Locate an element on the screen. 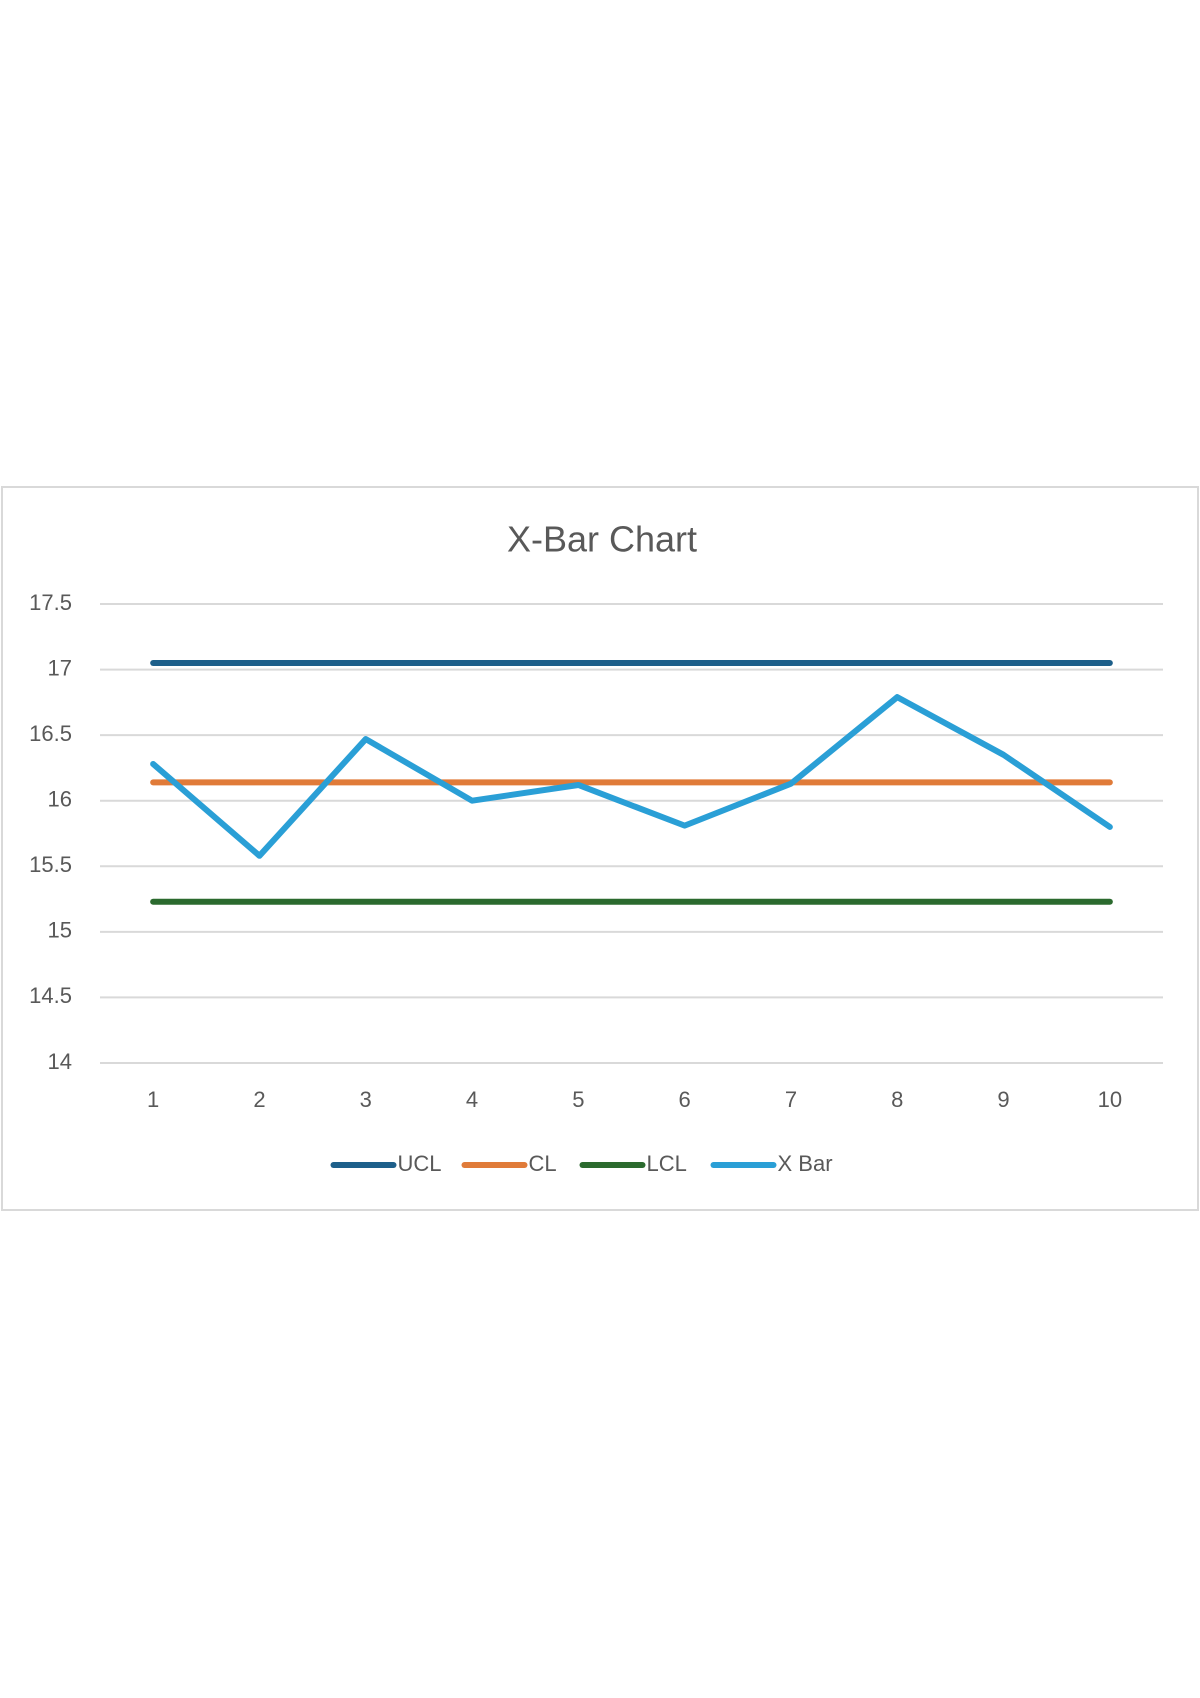 This screenshot has height=1698, width=1200. x-tick-label: 6 is located at coordinates (685, 1099).